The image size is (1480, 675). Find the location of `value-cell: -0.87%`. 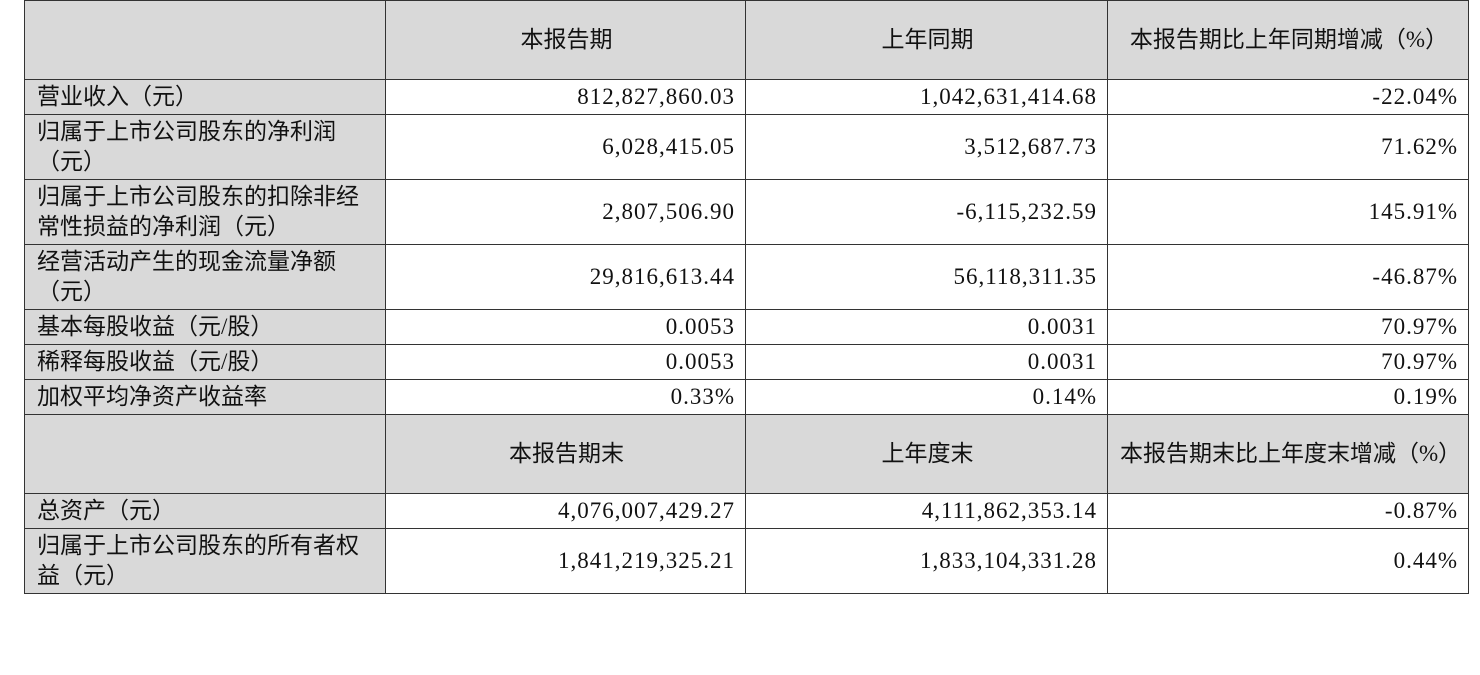

value-cell: -0.87% is located at coordinates (1288, 511).